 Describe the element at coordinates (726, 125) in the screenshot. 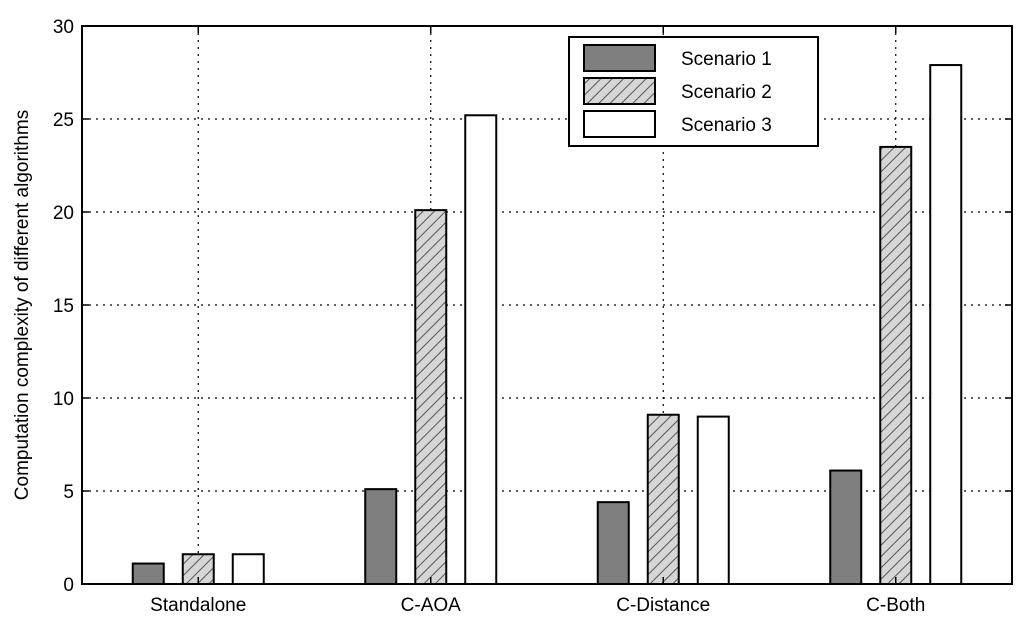

I see `legend-label: Scenario 3` at that location.